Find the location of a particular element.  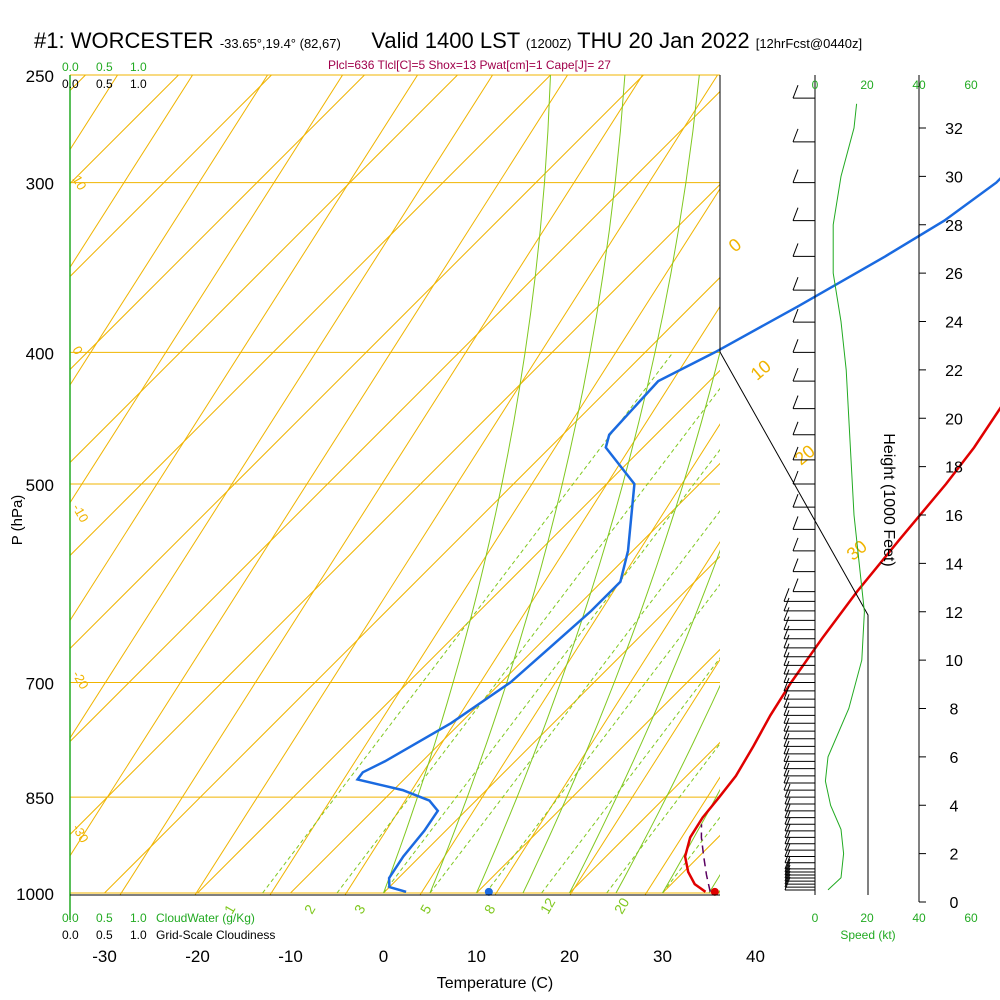

speed-top-tick: 0 is located at coordinates (815, 85).